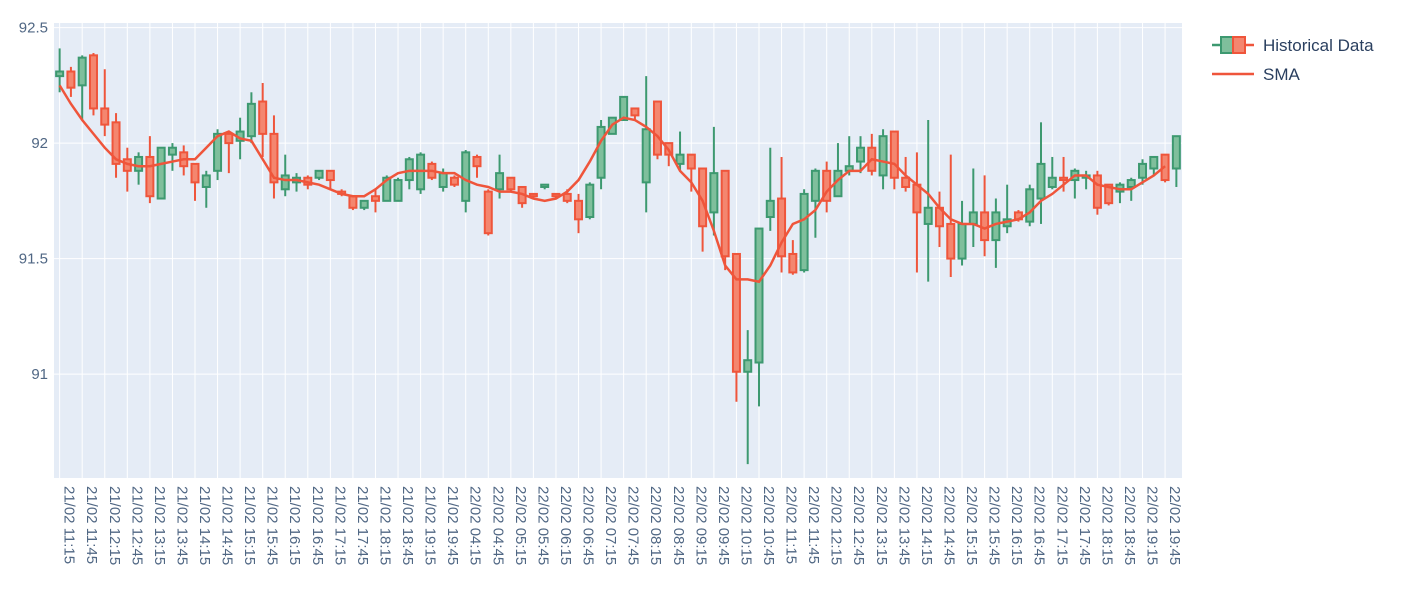 This screenshot has width=1401, height=603. What do you see at coordinates (497, 525) in the screenshot?
I see `x-tick-label: 22/02 04:45` at bounding box center [497, 525].